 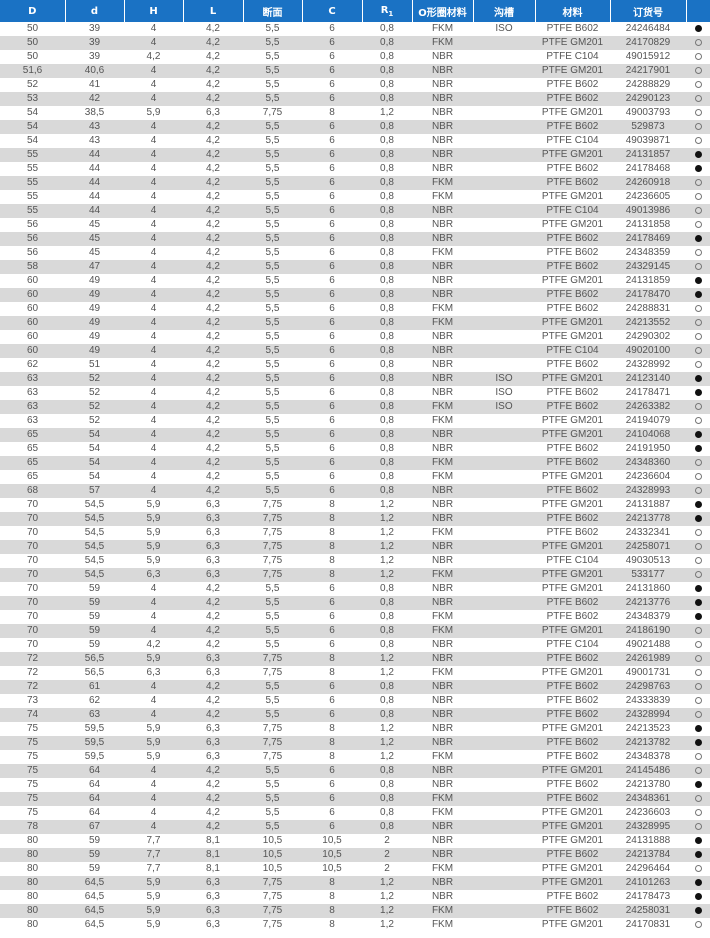 What do you see at coordinates (94, 127) in the screenshot?
I see `cell-d: 43` at bounding box center [94, 127].